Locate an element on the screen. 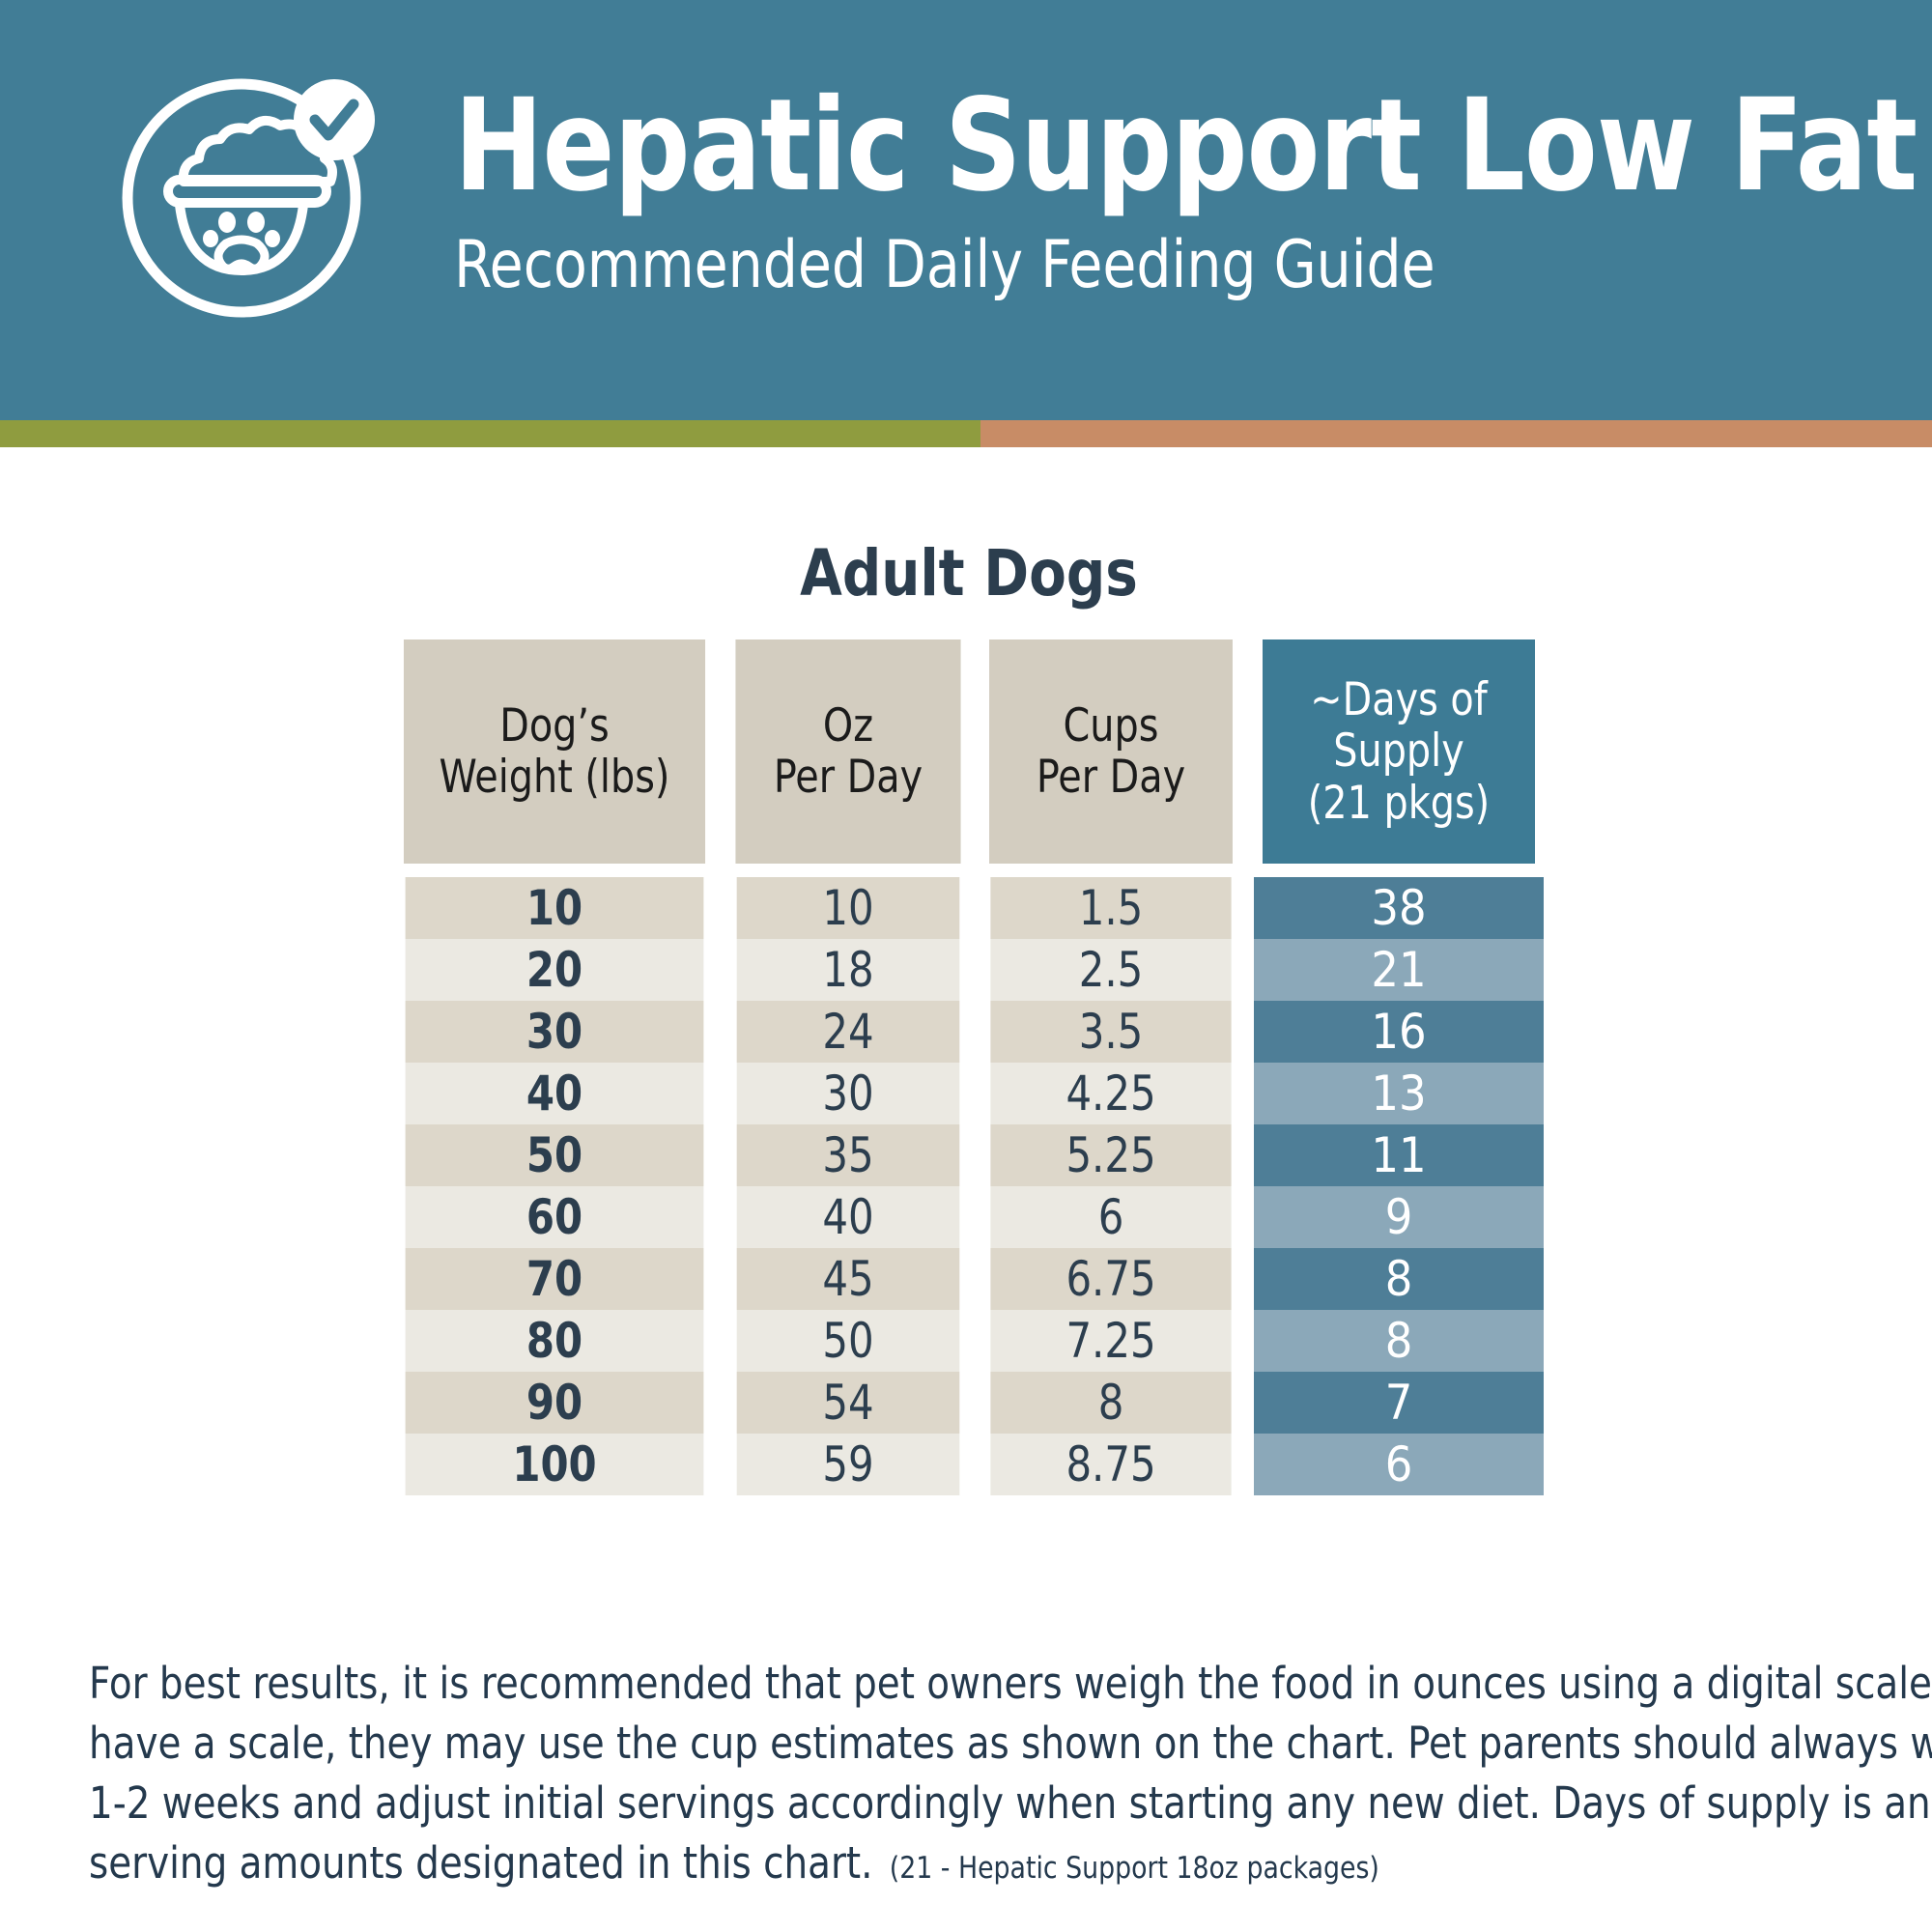  table-row: 90 54 8 7 is located at coordinates (969, 1403).